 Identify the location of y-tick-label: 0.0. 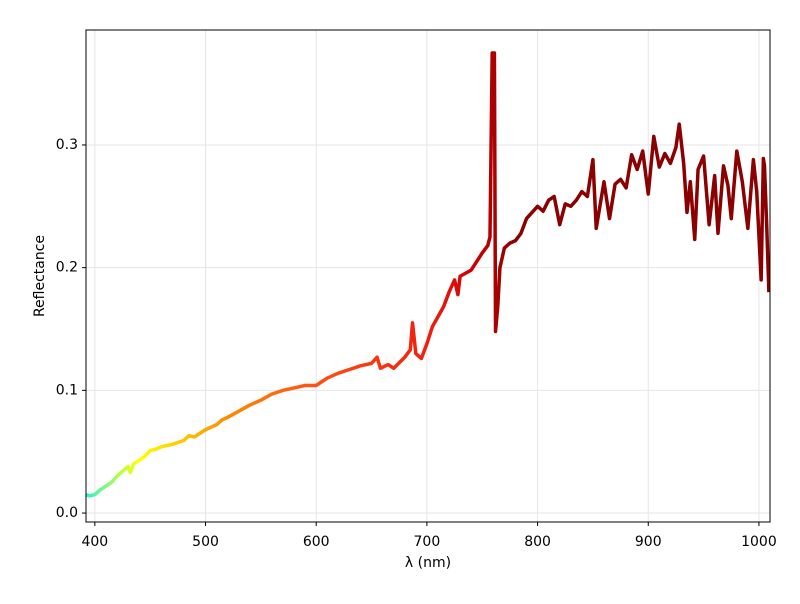
(67, 513).